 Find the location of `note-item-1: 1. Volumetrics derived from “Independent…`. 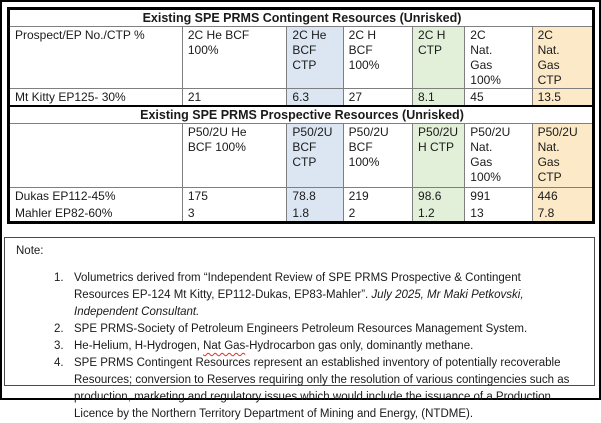

note-item-1: 1. Volumetrics derived from “Independent… is located at coordinates (287, 295).